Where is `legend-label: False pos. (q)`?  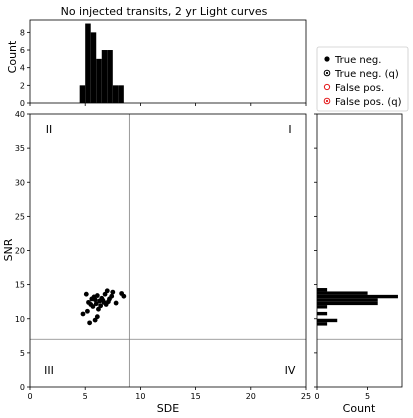
legend-label: False pos. (q) is located at coordinates (368, 102).